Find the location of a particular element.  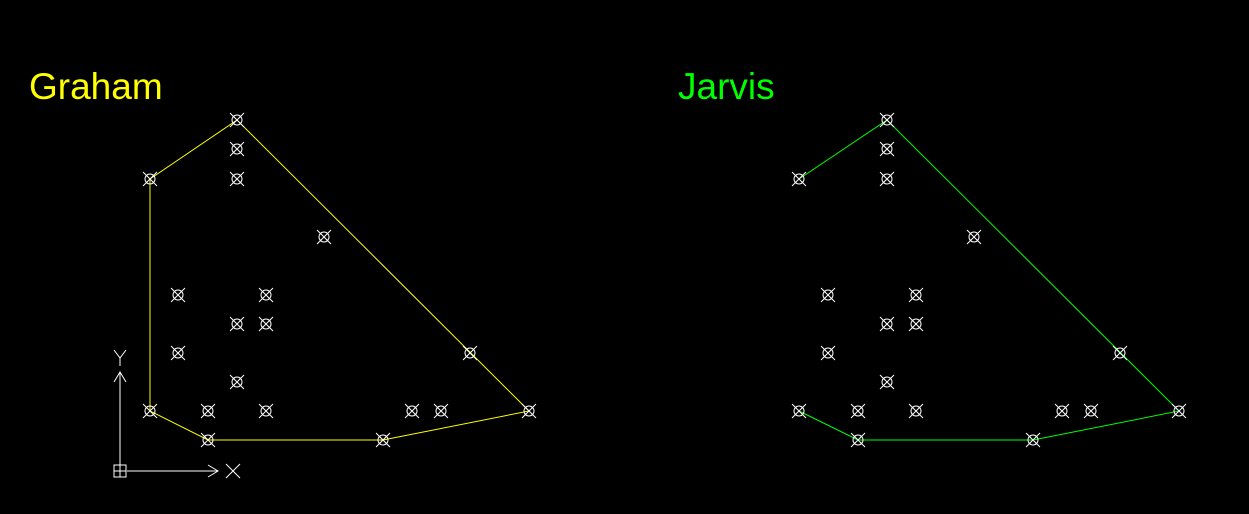

ucs-y-arrow is located at coordinates (120, 377).